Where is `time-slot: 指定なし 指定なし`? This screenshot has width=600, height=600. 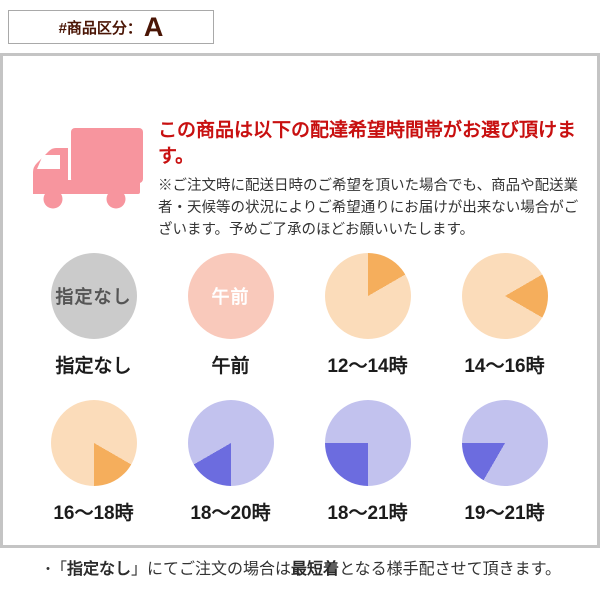
time-slot: 指定なし 指定なし is located at coordinates (93, 315).